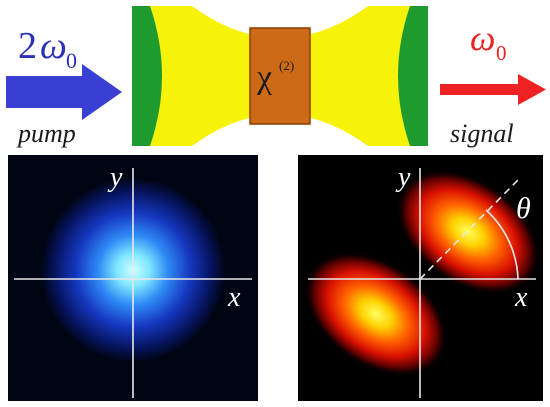 This screenshot has height=407, width=550. What do you see at coordinates (403, 177) in the screenshot?
I see `signal-y-label: y` at bounding box center [403, 177].